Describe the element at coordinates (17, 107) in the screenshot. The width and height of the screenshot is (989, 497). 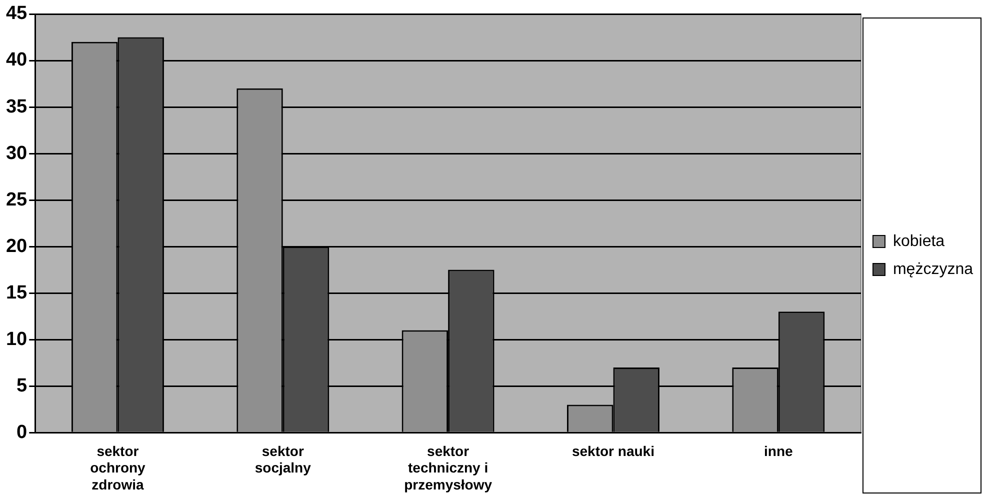
I see `y-tick-label: 35` at that location.